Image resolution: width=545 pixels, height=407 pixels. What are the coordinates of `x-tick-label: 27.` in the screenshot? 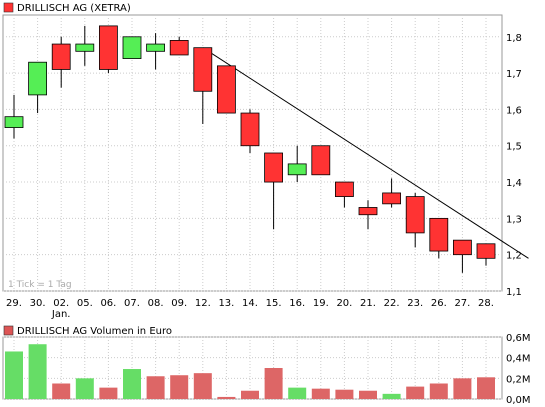 It's located at (462, 303).